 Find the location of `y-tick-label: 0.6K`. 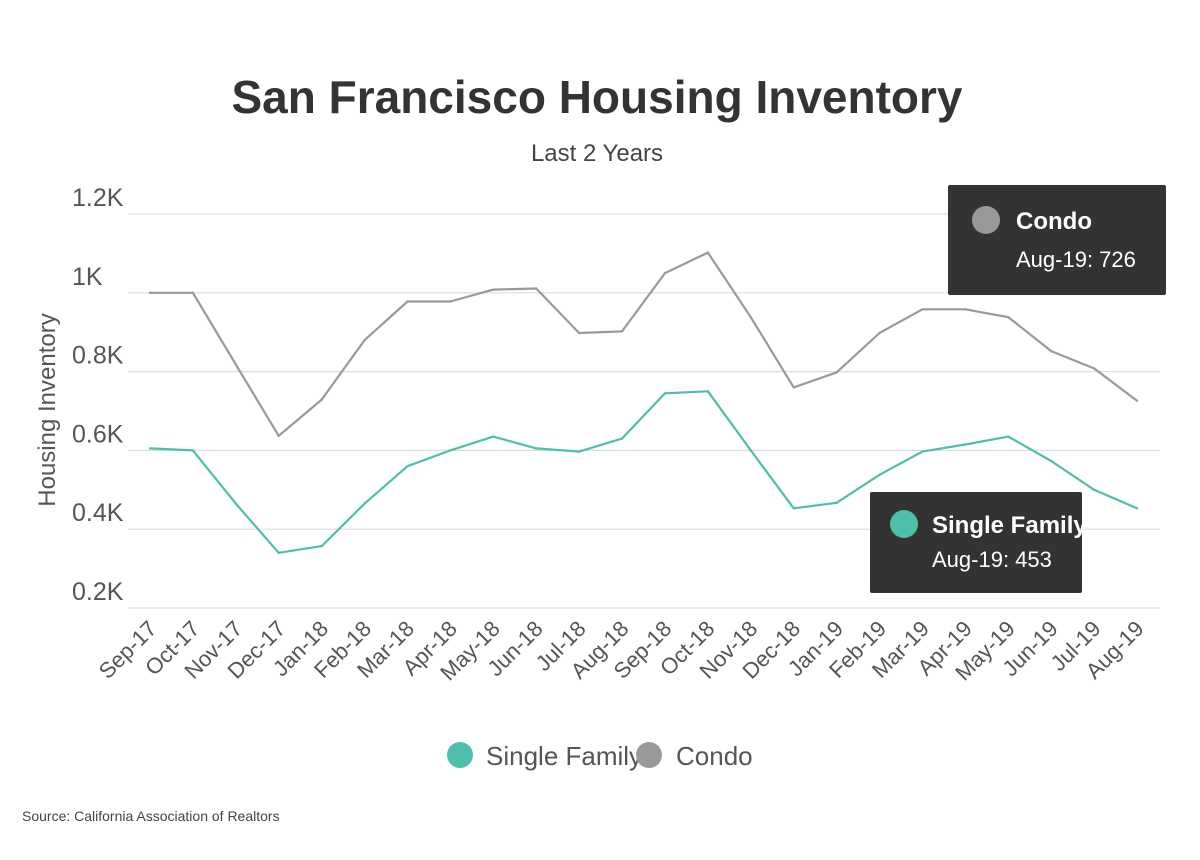

y-tick-label: 0.6K is located at coordinates (98, 434).